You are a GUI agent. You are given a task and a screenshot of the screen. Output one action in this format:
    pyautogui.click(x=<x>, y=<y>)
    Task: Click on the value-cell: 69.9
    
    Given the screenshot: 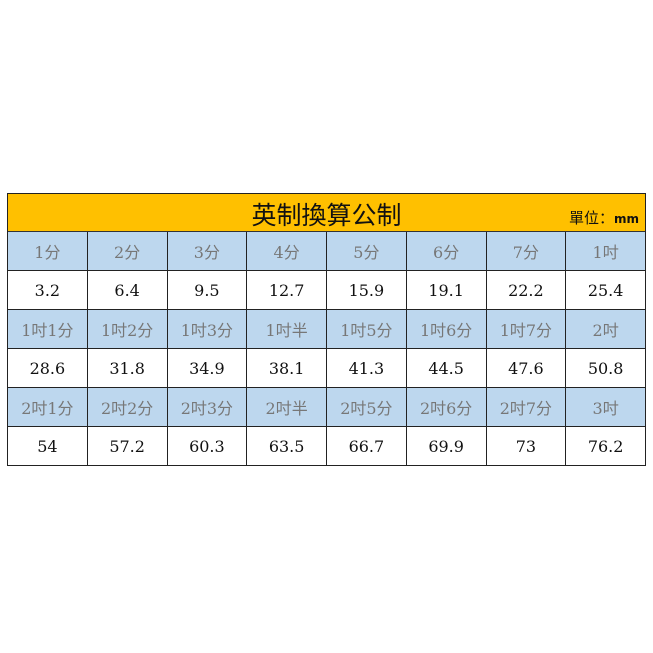 What is the action you would take?
    pyautogui.click(x=446, y=446)
    